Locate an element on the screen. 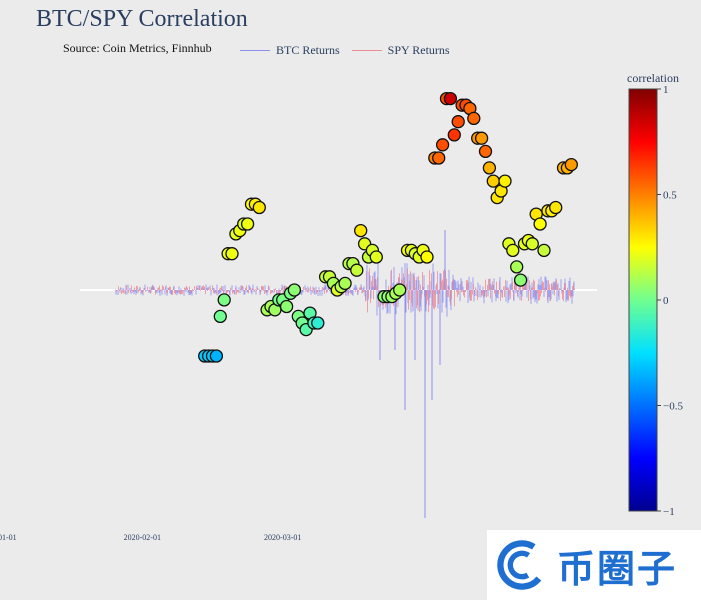 This screenshot has width=701, height=600. legend-label-btc: BTC Returns is located at coordinates (308, 50).